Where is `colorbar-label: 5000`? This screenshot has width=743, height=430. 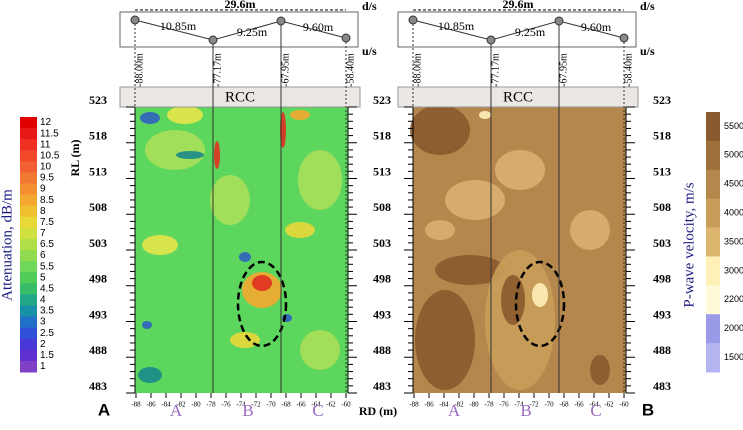
colorbar-label: 5000 is located at coordinates (733, 155).